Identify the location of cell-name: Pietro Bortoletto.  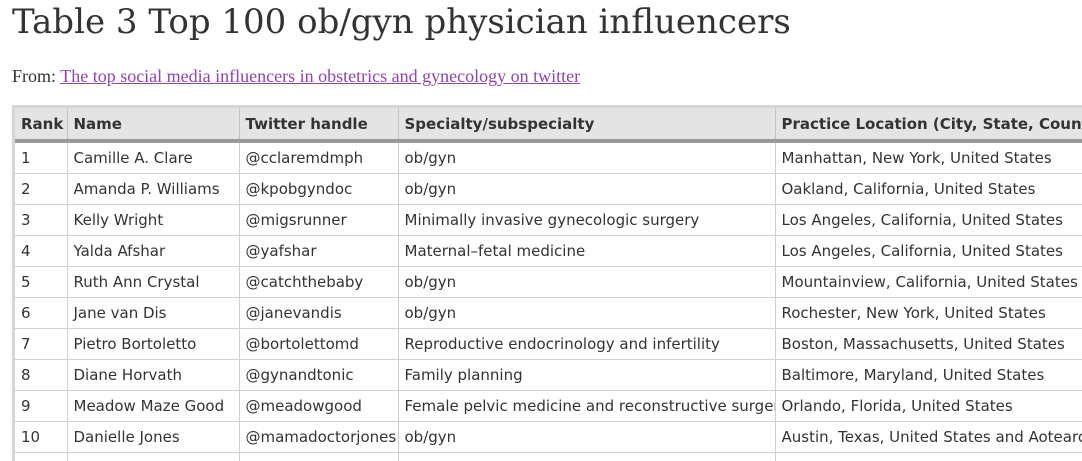
(152, 344).